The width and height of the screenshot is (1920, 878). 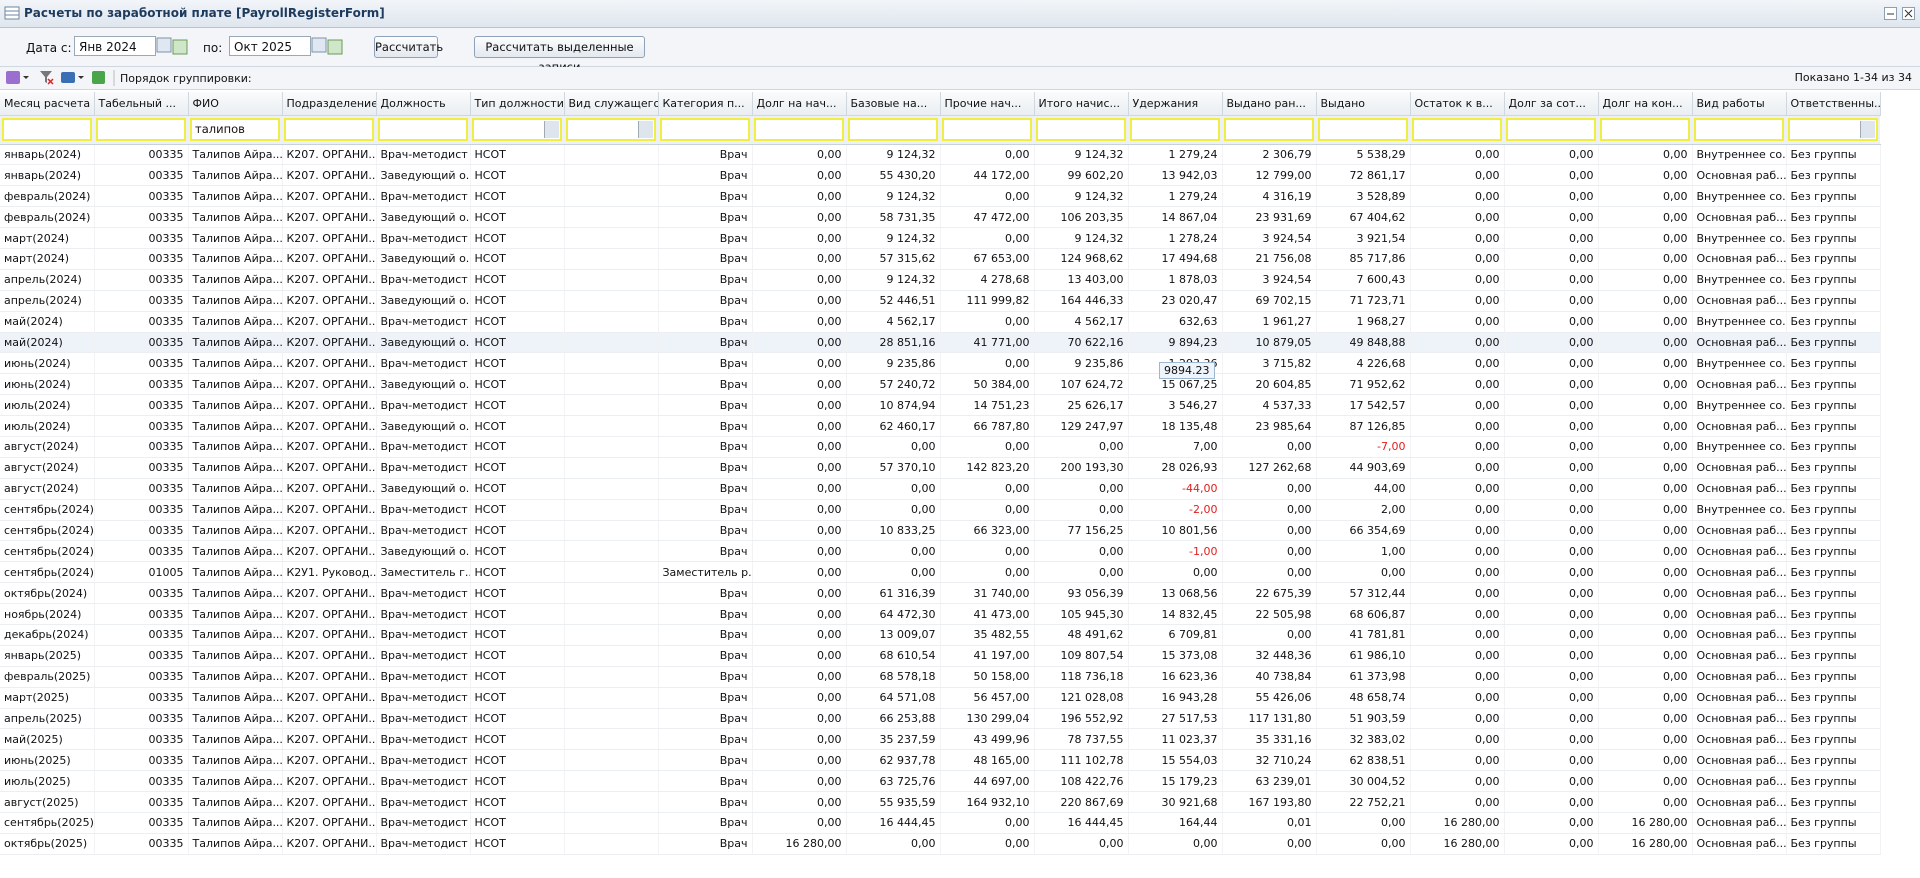 What do you see at coordinates (611, 677) in the screenshot?
I see `empty-cell` at bounding box center [611, 677].